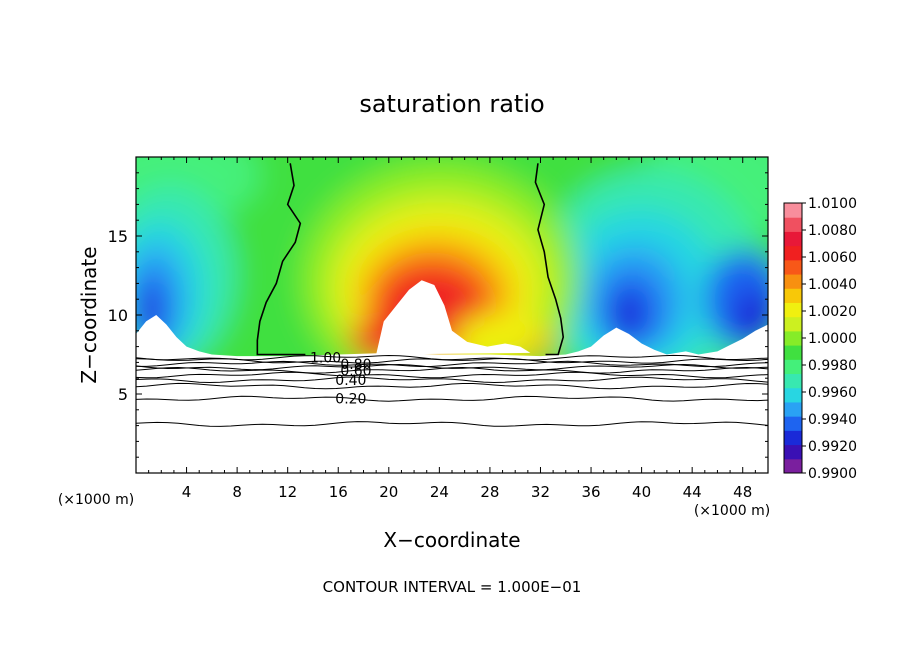 The height and width of the screenshot is (654, 904). What do you see at coordinates (388, 492) in the screenshot?
I see `x-tick-label: 20` at bounding box center [388, 492].